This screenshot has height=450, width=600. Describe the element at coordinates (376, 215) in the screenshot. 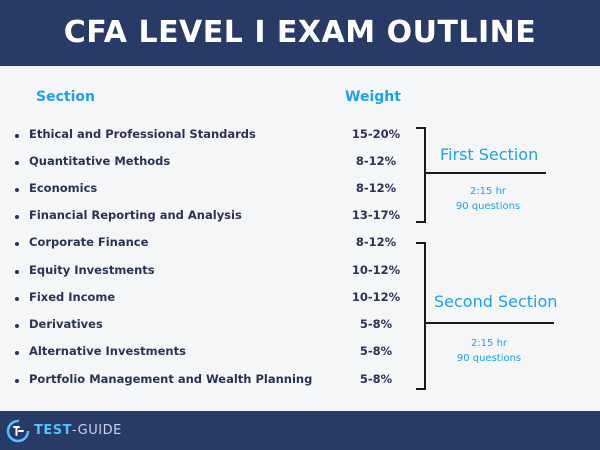

I see `topic-weight: 13-17%` at that location.